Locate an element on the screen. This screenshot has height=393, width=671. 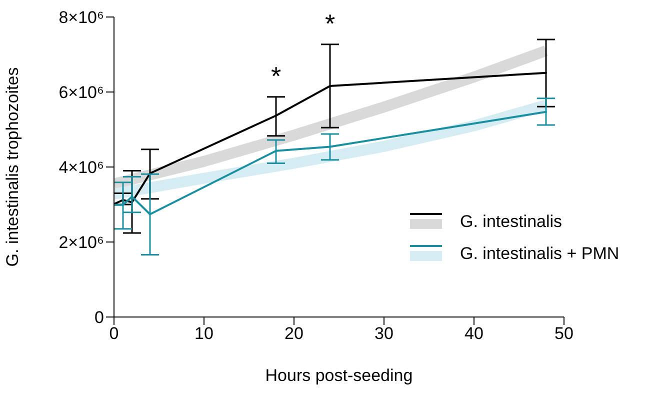
y-tick-label: 8×10⁶ is located at coordinates (81, 18).